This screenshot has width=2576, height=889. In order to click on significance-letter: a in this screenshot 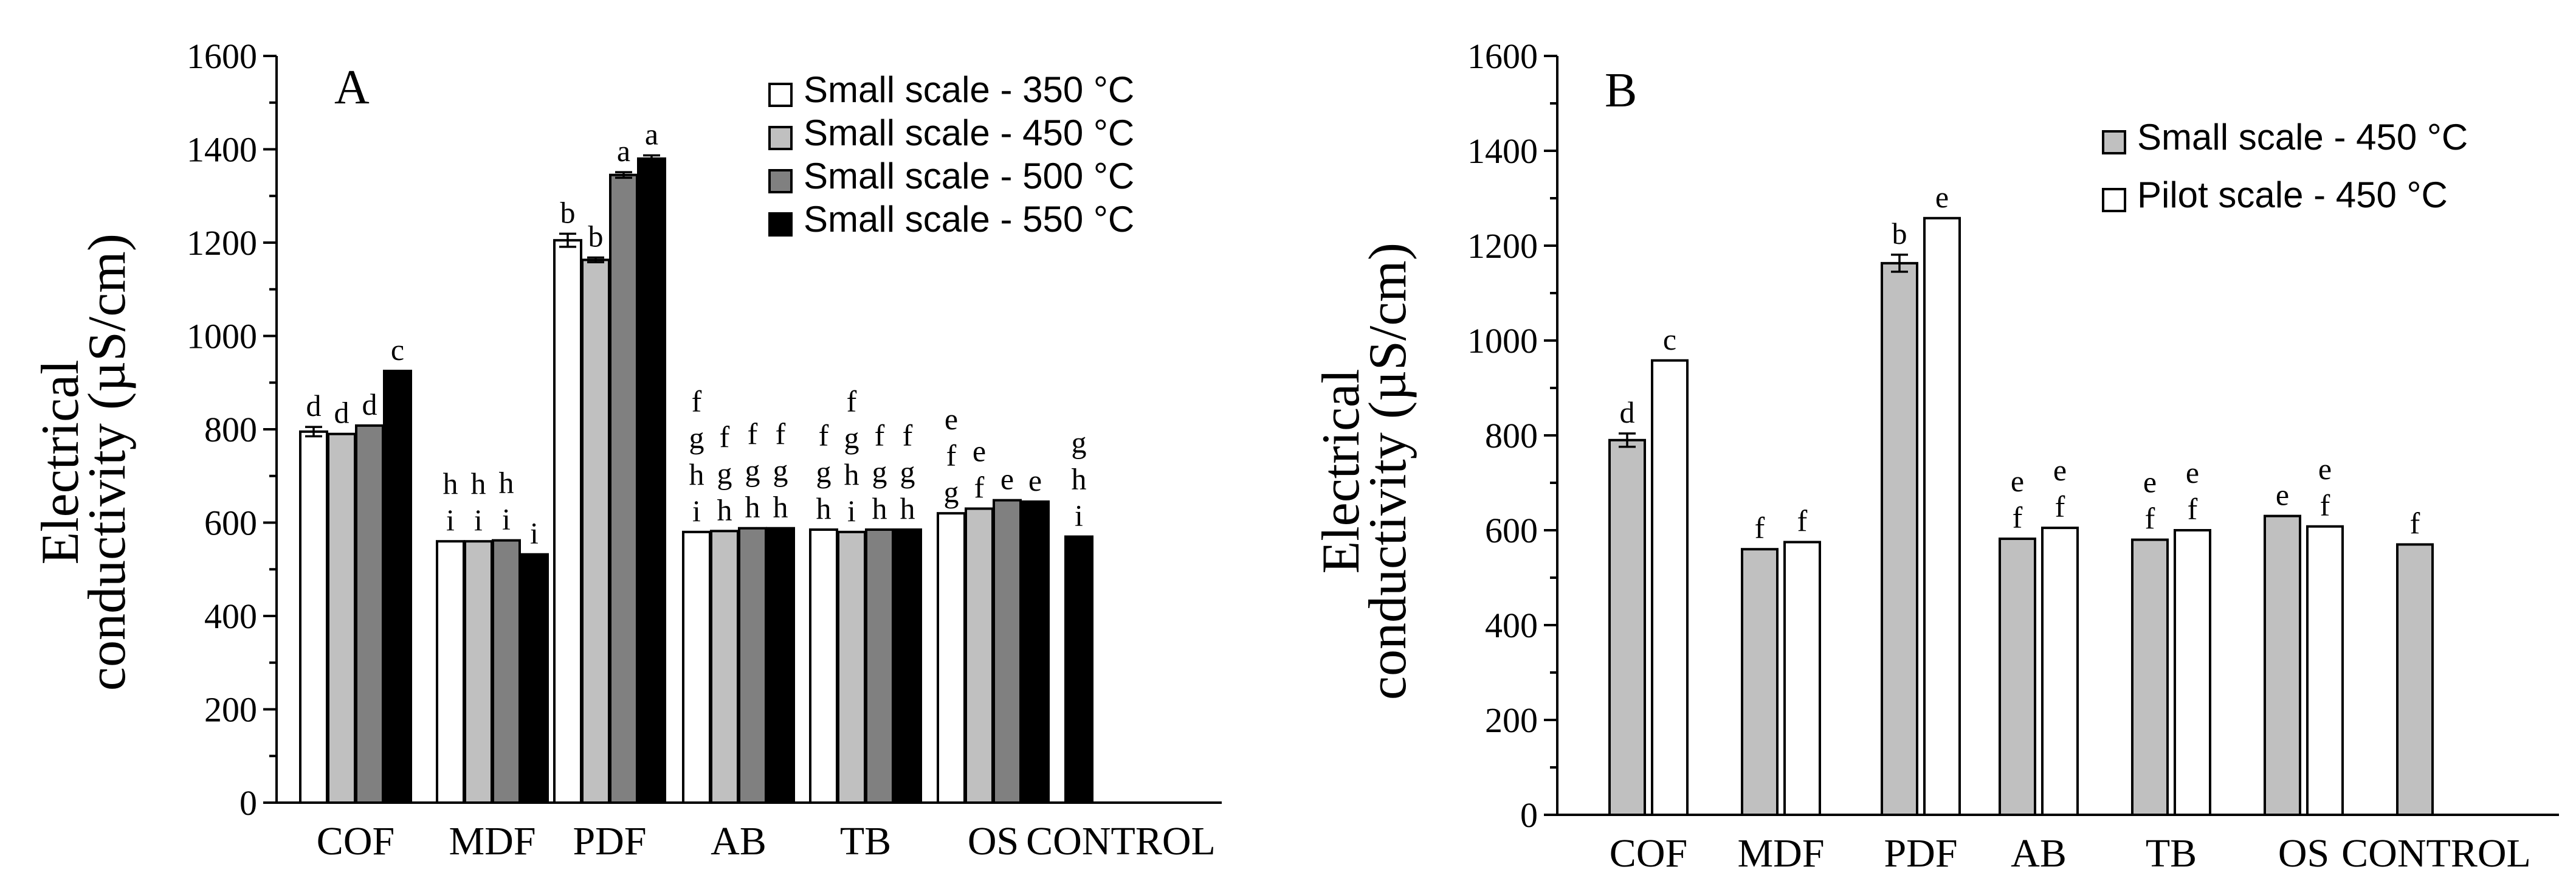, I will do `click(651, 134)`.